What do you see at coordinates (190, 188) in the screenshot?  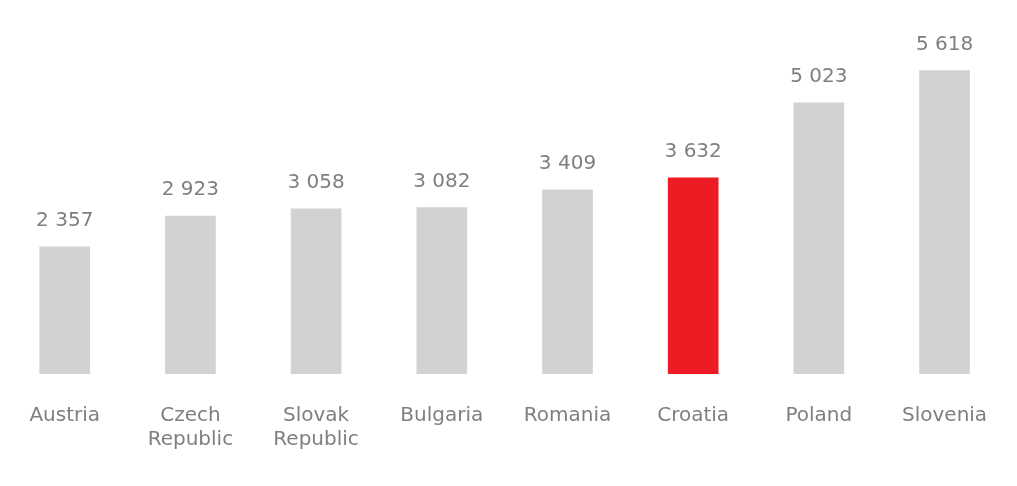 I see `data-label: 2 923` at bounding box center [190, 188].